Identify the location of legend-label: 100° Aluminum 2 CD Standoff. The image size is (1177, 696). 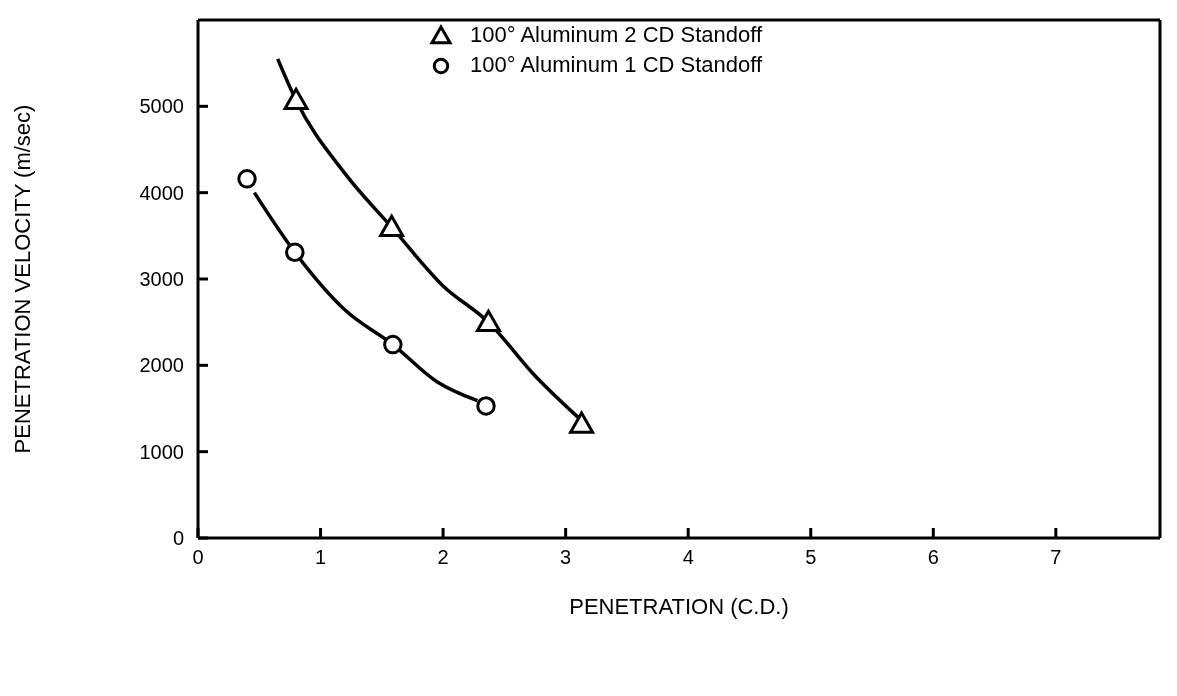
(616, 35).